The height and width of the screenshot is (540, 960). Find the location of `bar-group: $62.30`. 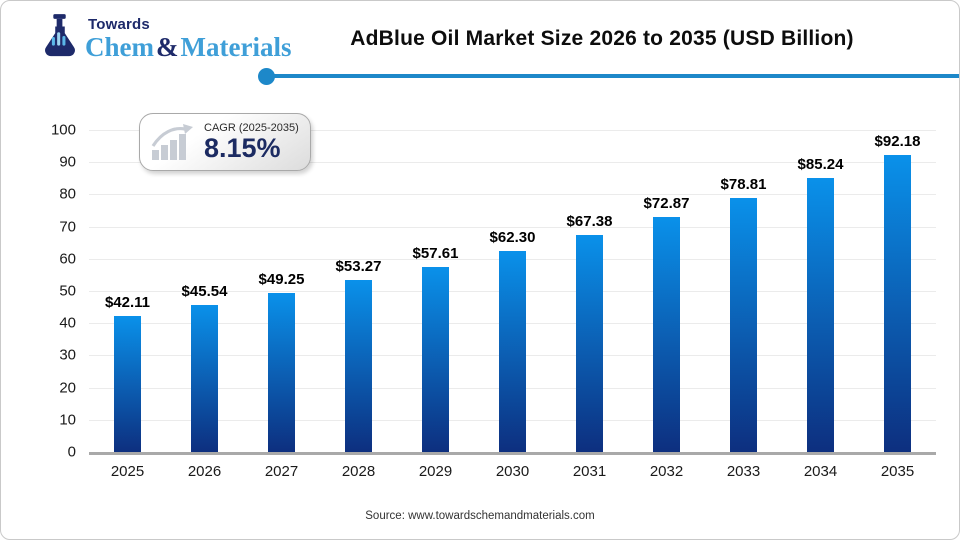

bar-group: $62.30 is located at coordinates (512, 291).